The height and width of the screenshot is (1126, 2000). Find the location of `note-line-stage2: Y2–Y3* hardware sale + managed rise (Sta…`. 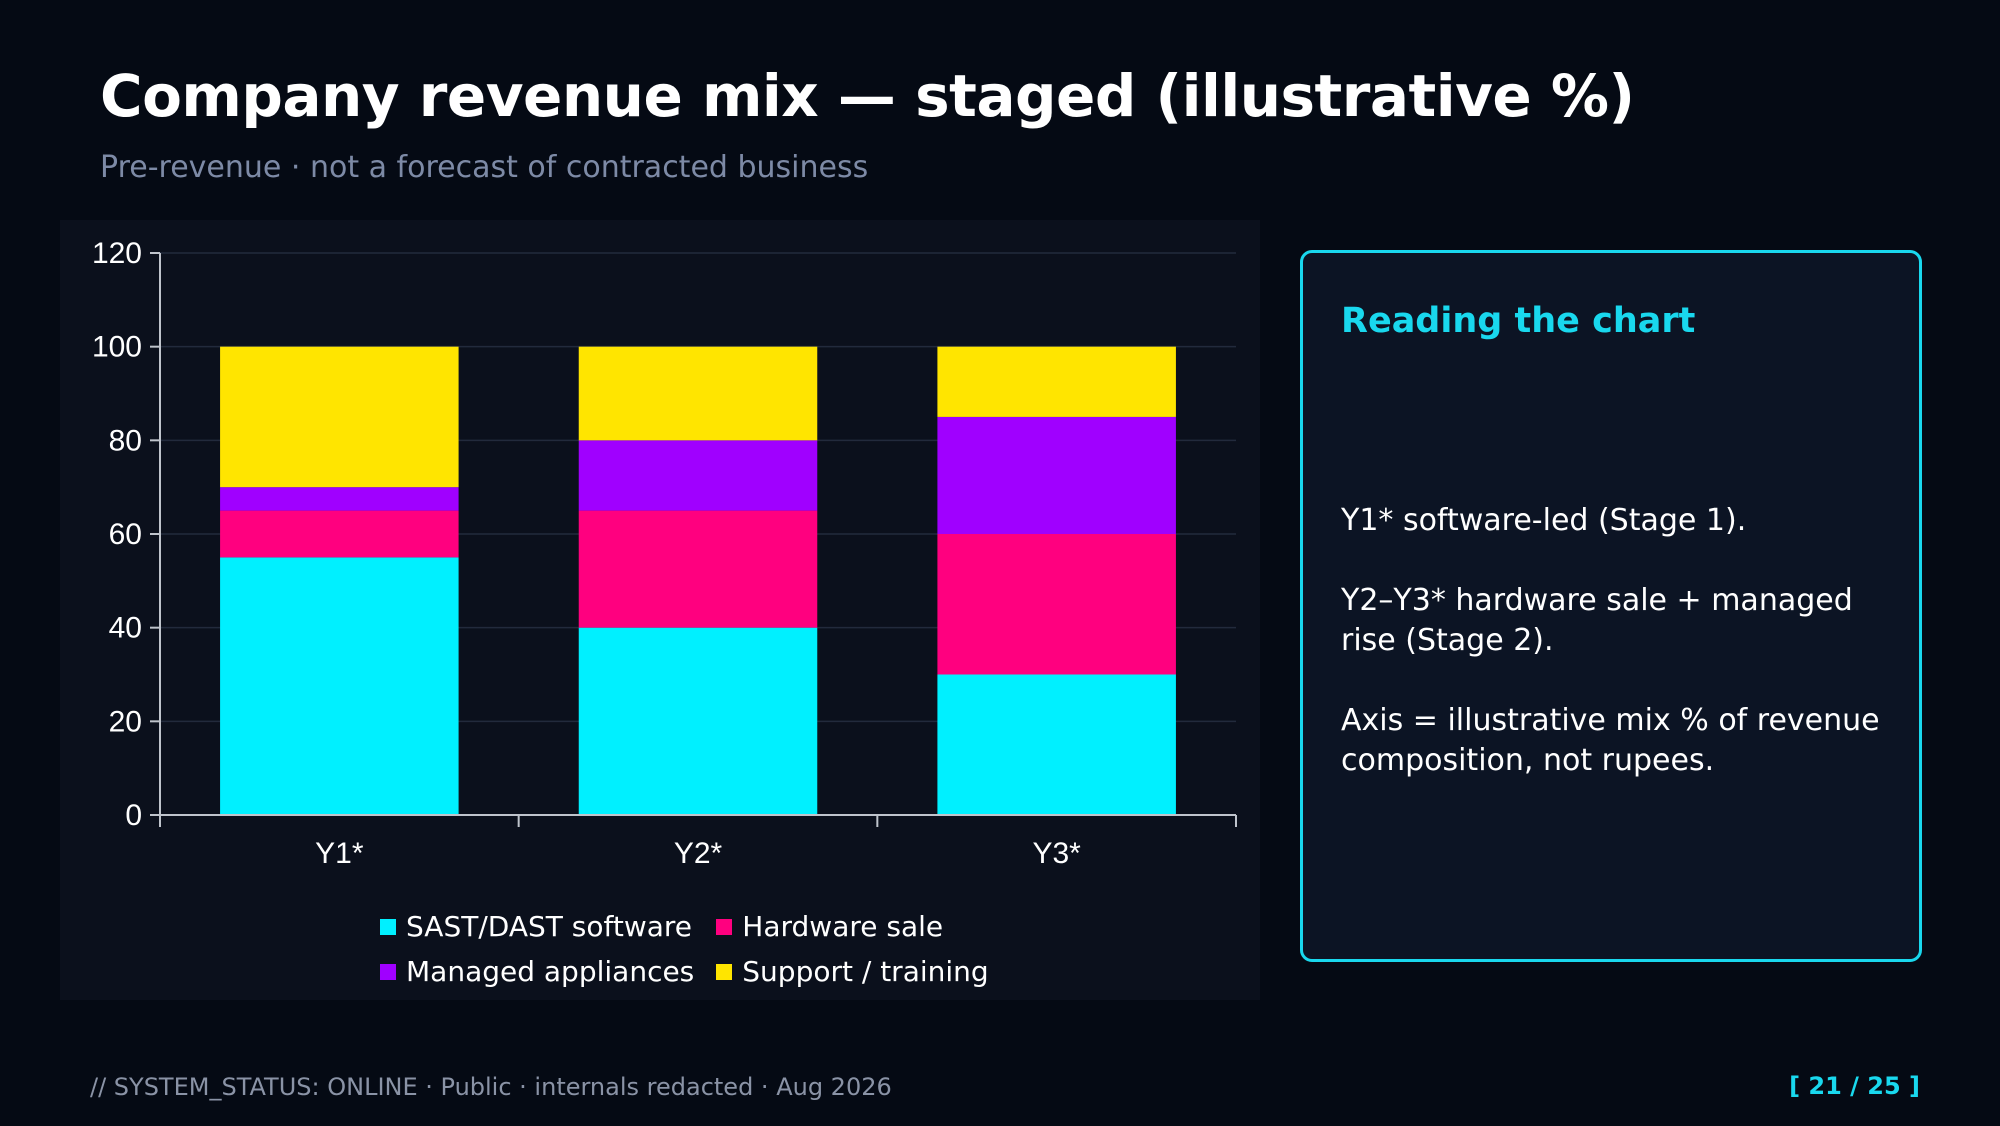

note-line-stage2: Y2–Y3* hardware sale + managed rise (Sta… is located at coordinates (1597, 620).